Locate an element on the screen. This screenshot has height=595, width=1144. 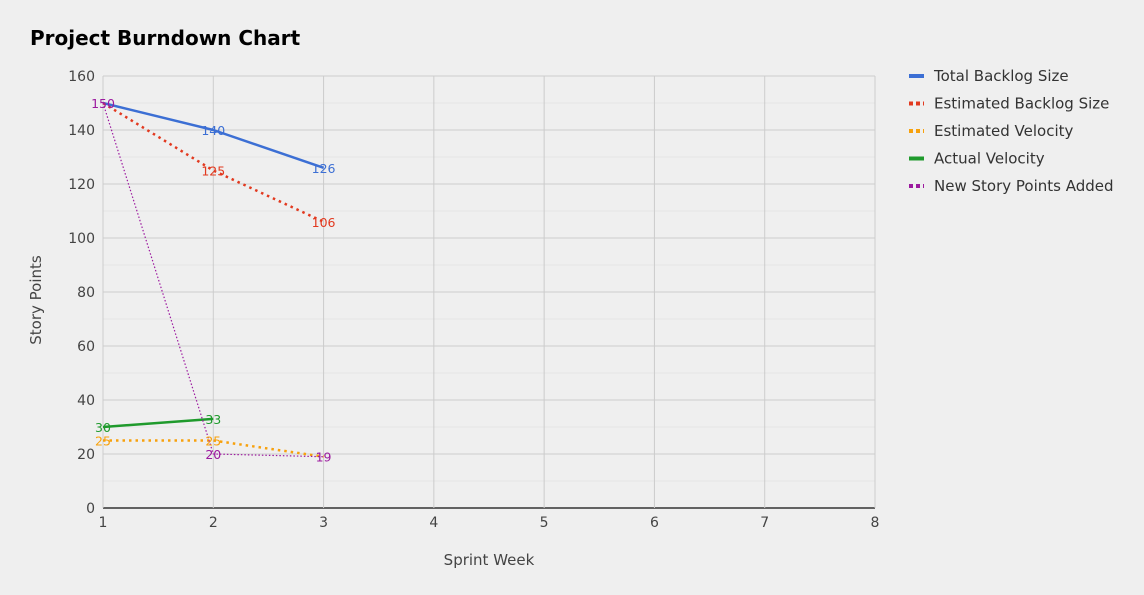
x-tick-label: 7 is located at coordinates (764, 523).